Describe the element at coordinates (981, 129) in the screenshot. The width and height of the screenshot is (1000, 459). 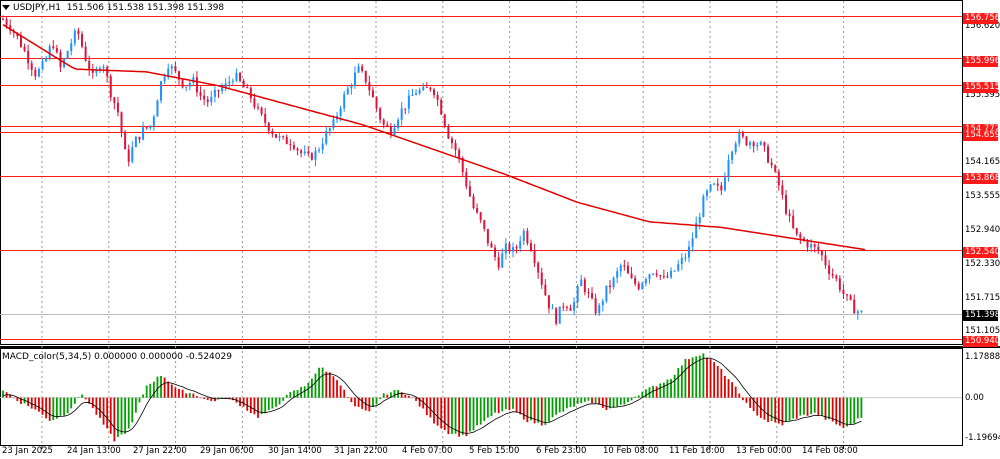
I see `level-label: 154.772` at that location.